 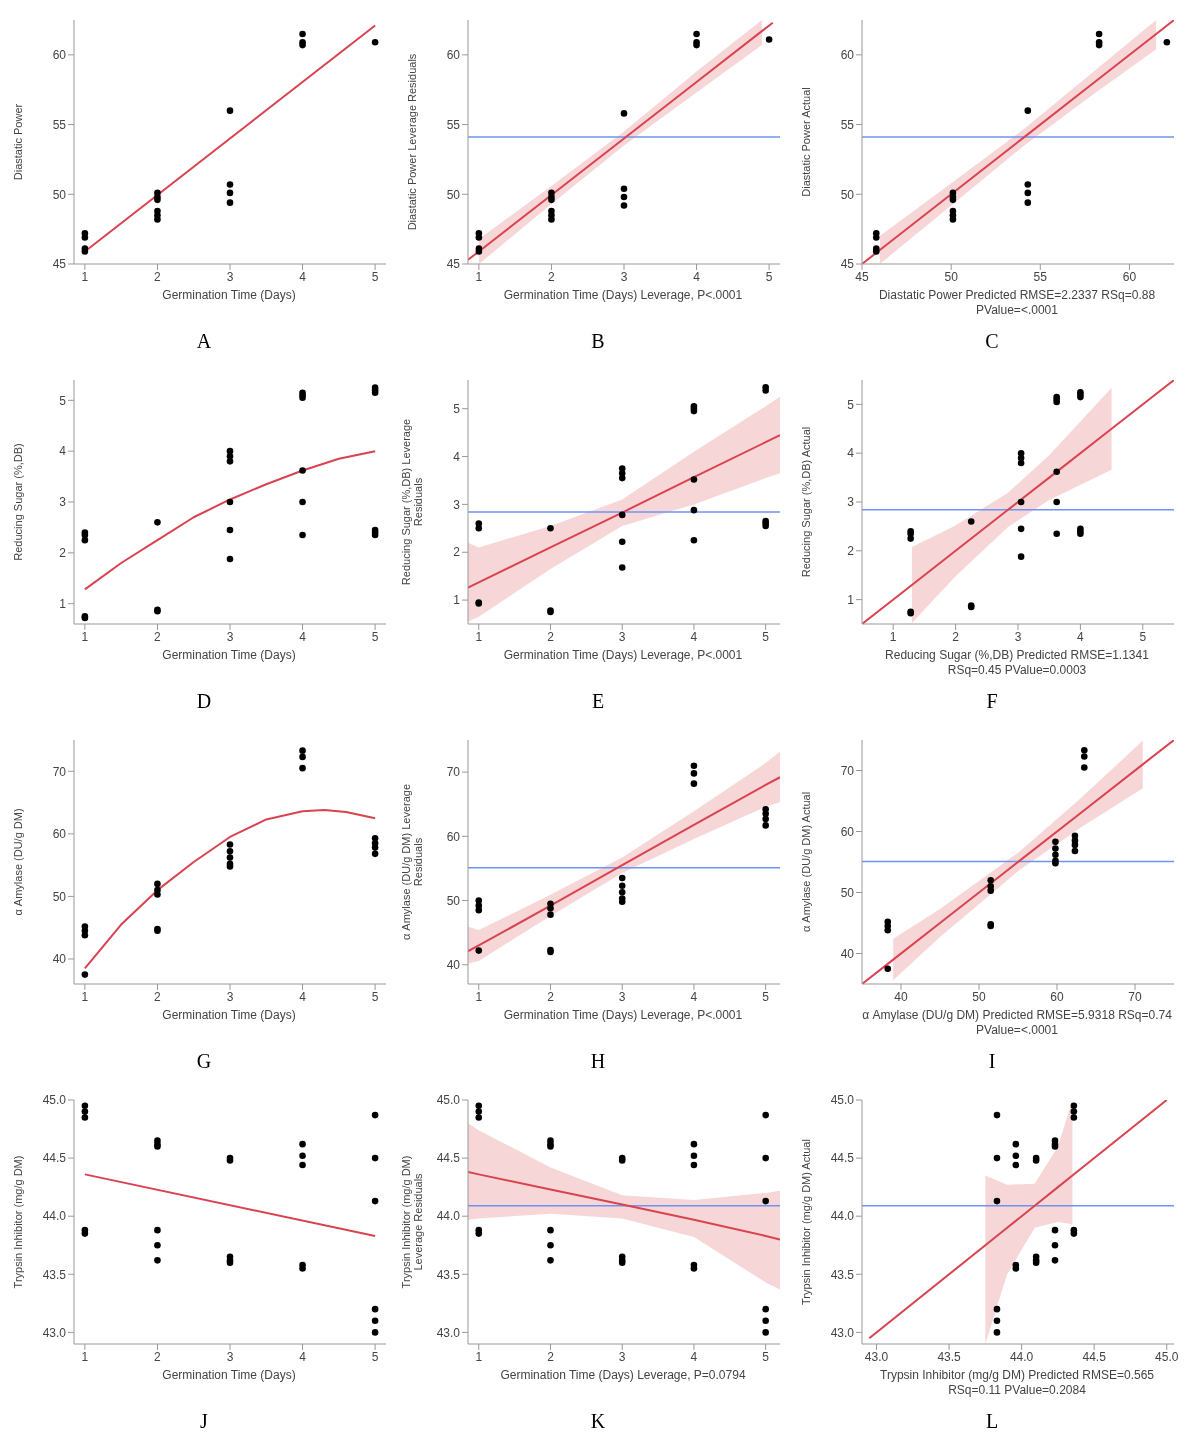 I want to click on y-axis-title: Reducing Sugar (%,DB) Leverage Residuals, so click(x=412, y=502).